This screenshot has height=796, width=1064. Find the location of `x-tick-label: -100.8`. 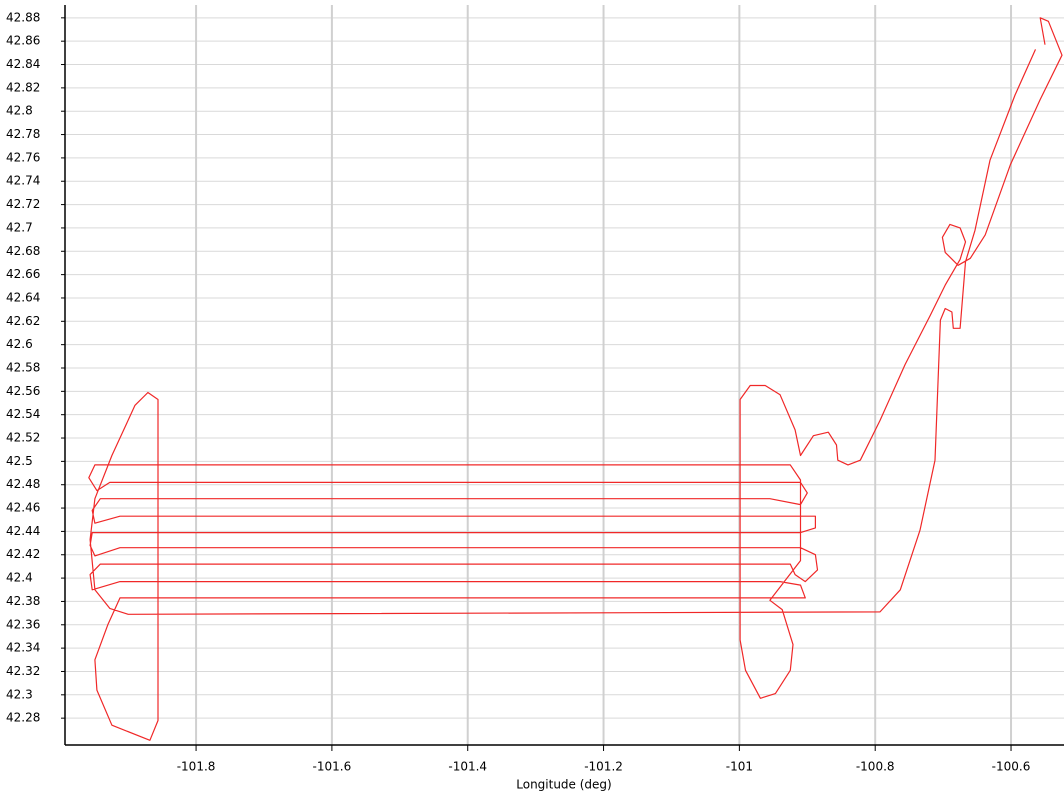

x-tick-label: -100.8 is located at coordinates (875, 767).